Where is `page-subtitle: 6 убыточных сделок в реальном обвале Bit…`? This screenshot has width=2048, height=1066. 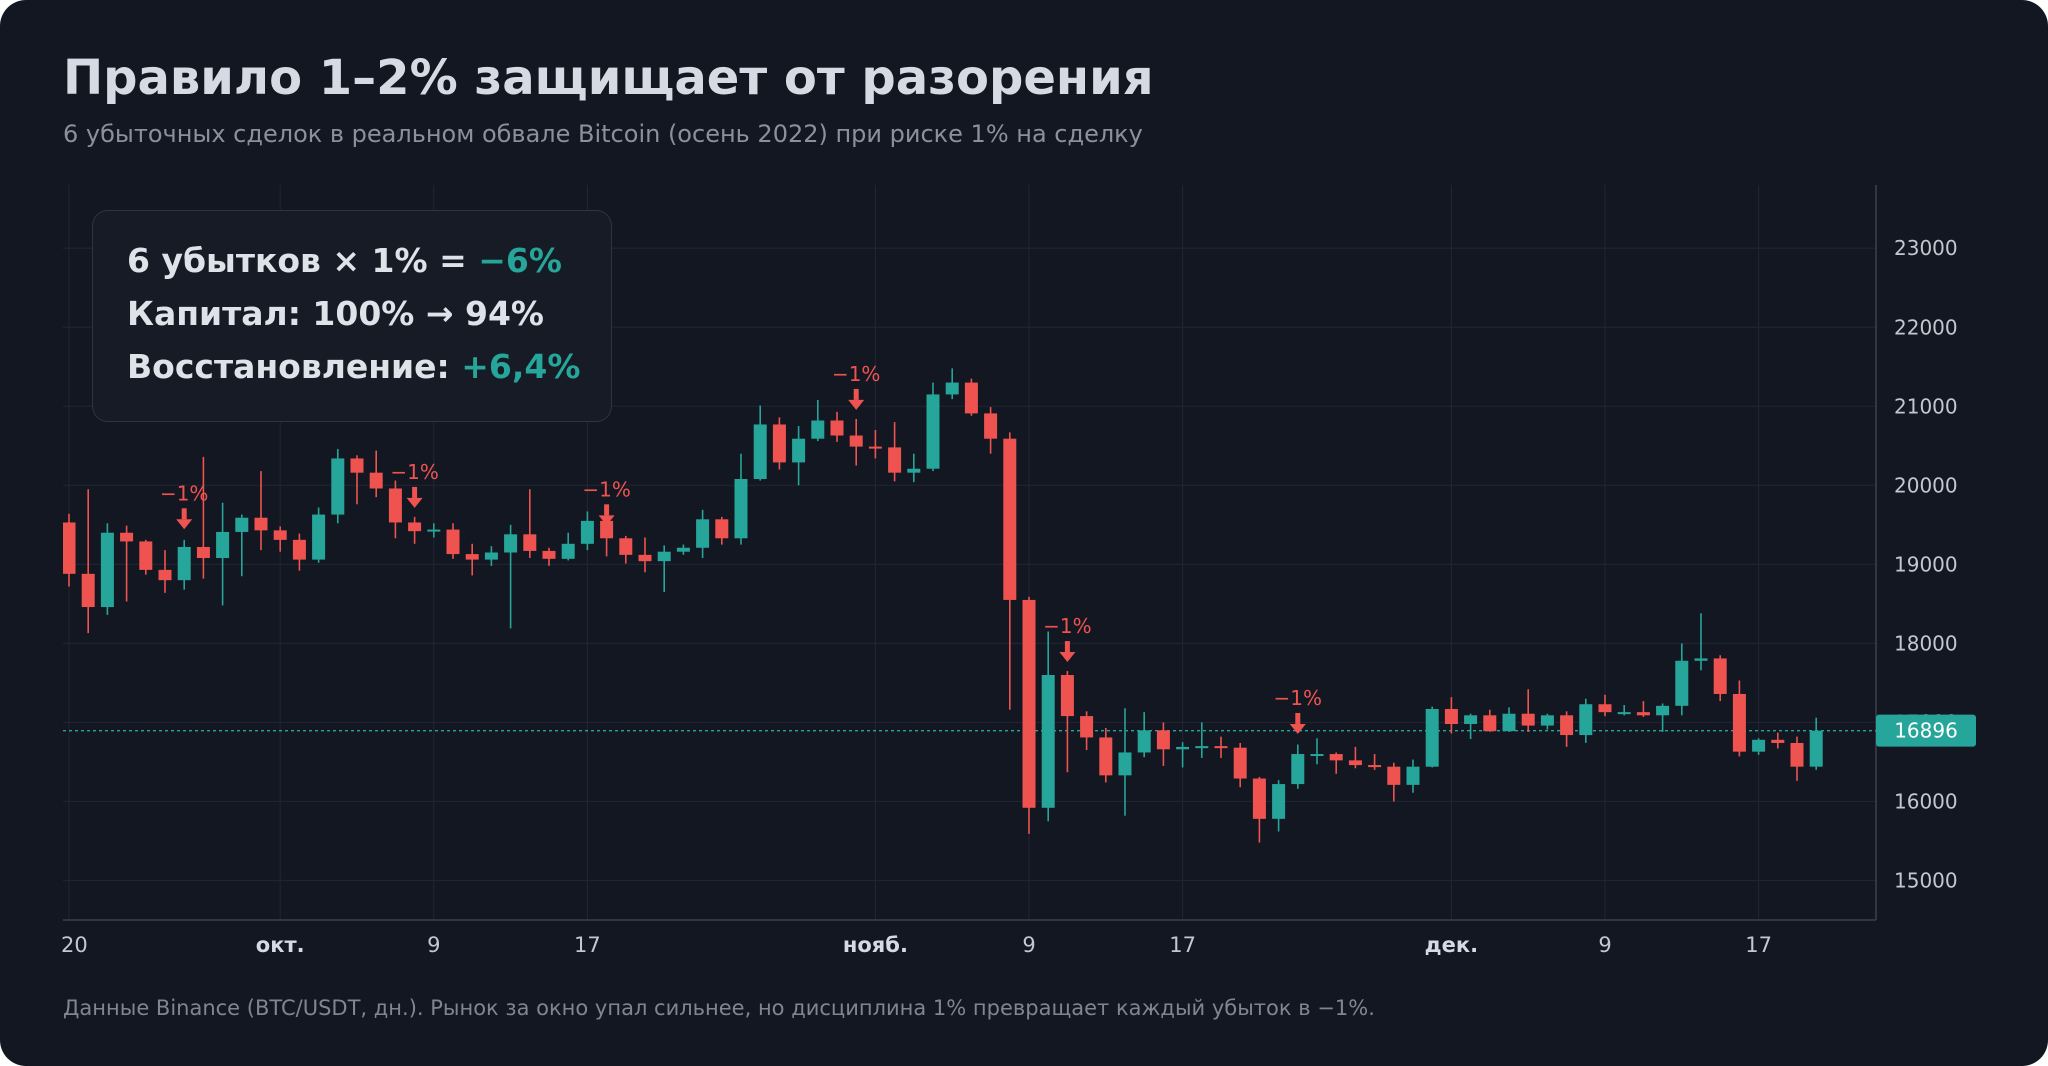 page-subtitle: 6 убыточных сделок в реальном обвале Bit… is located at coordinates (603, 134).